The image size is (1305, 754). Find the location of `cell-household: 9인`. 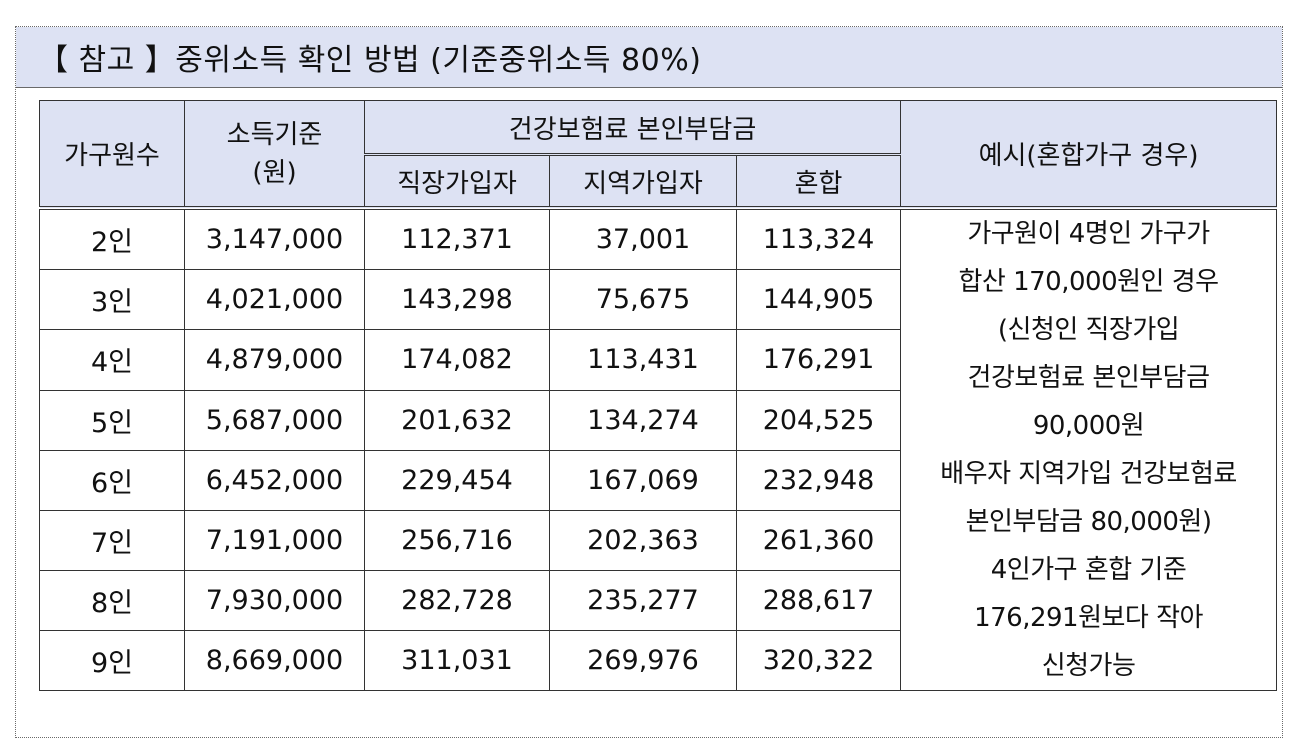

cell-household: 9인 is located at coordinates (112, 660).